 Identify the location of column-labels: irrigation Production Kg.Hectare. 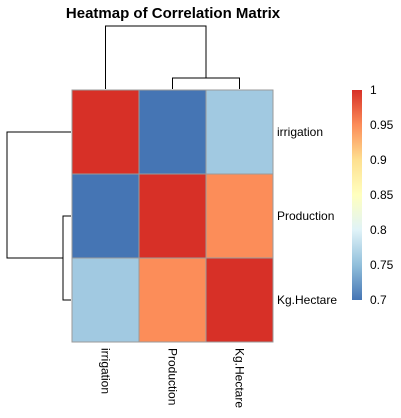
(173, 378).